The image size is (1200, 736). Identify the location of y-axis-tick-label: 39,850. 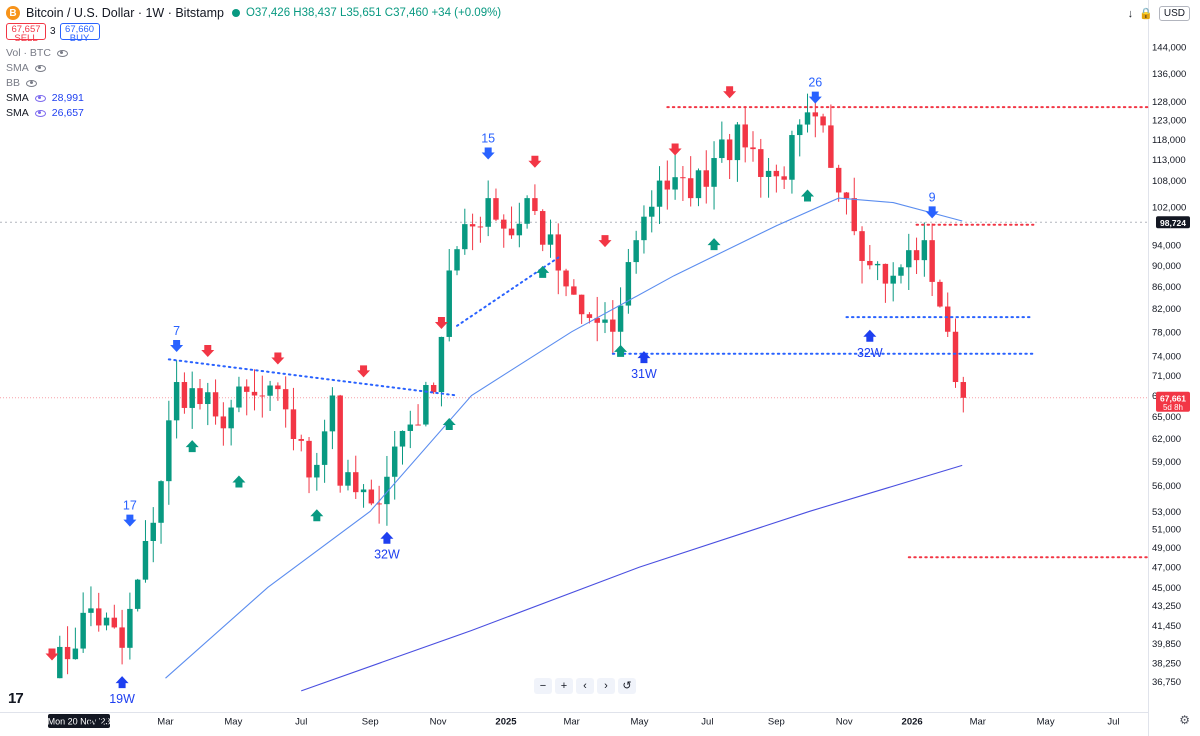
(1166, 644).